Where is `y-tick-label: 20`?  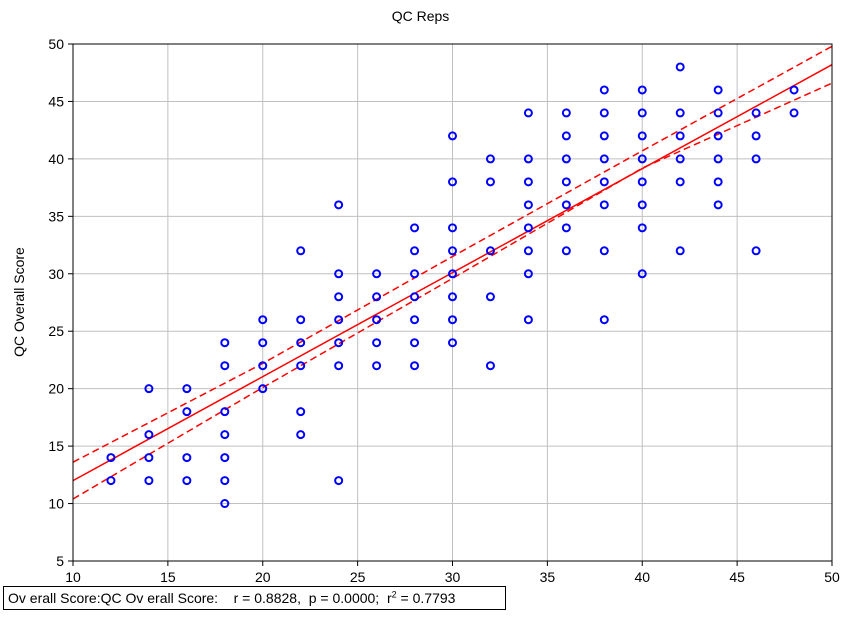
y-tick-label: 20 is located at coordinates (56, 389).